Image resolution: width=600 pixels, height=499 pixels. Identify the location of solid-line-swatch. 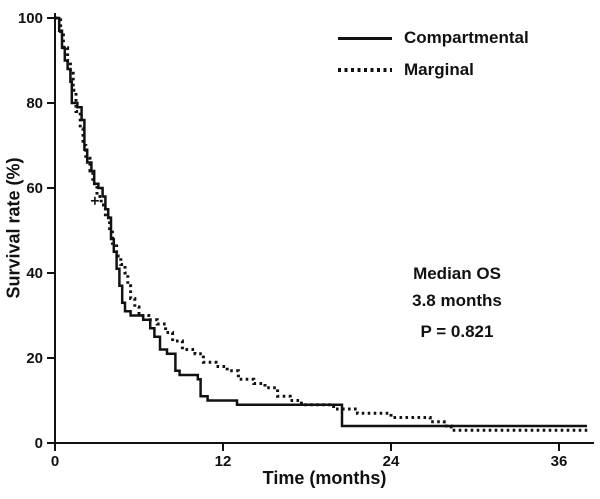
(365, 38).